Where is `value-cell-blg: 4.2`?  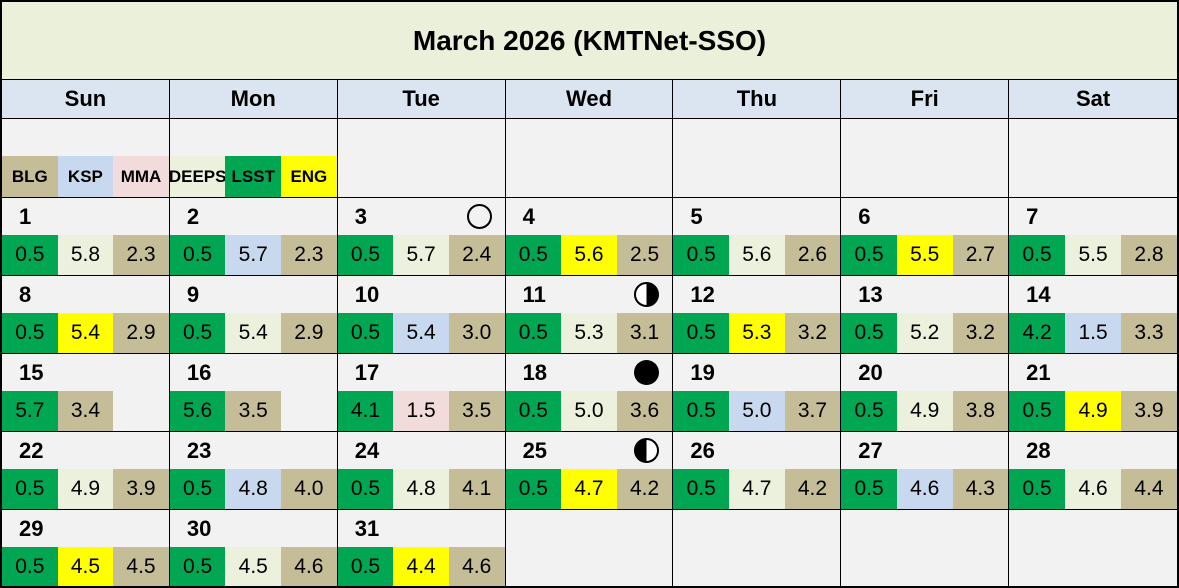
value-cell-blg: 4.2 is located at coordinates (644, 489).